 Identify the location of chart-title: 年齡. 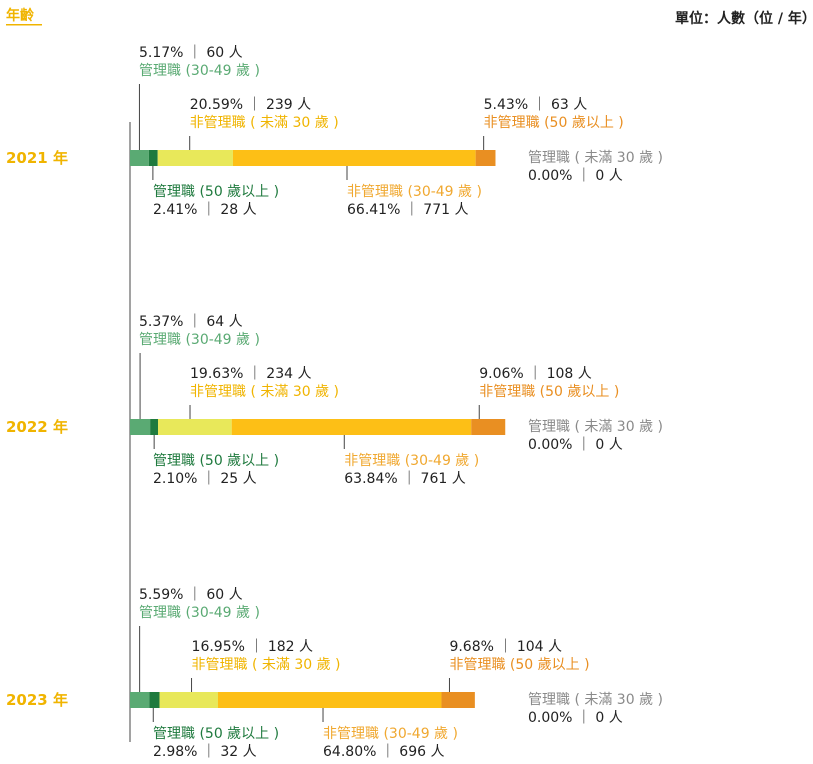
(20, 15).